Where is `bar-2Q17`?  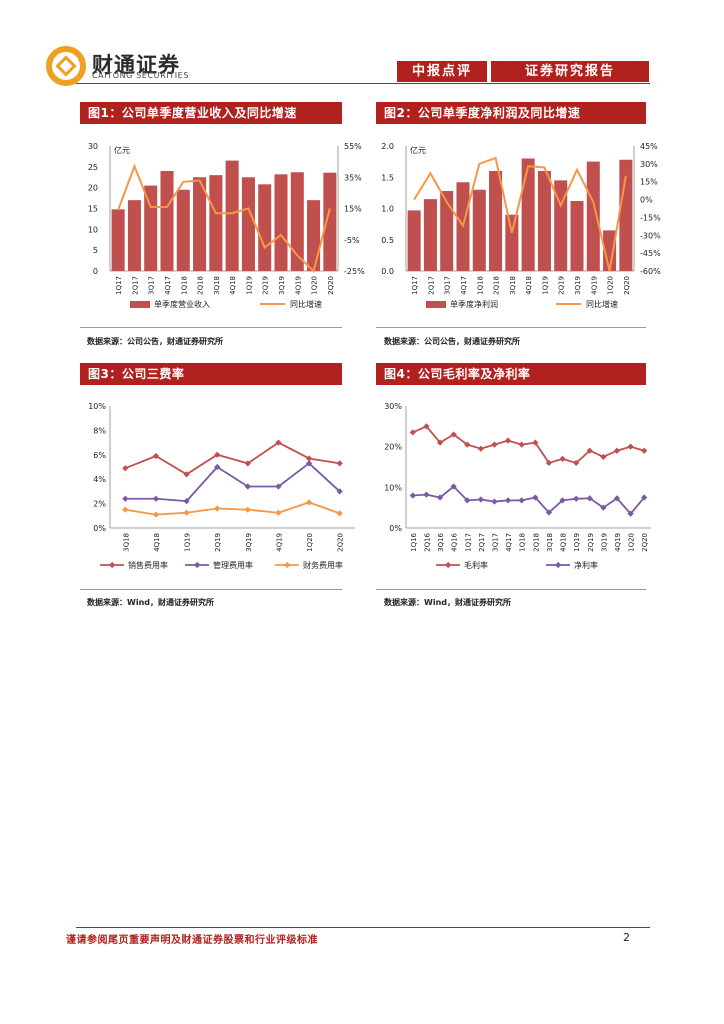 bar-2Q17 is located at coordinates (134, 235).